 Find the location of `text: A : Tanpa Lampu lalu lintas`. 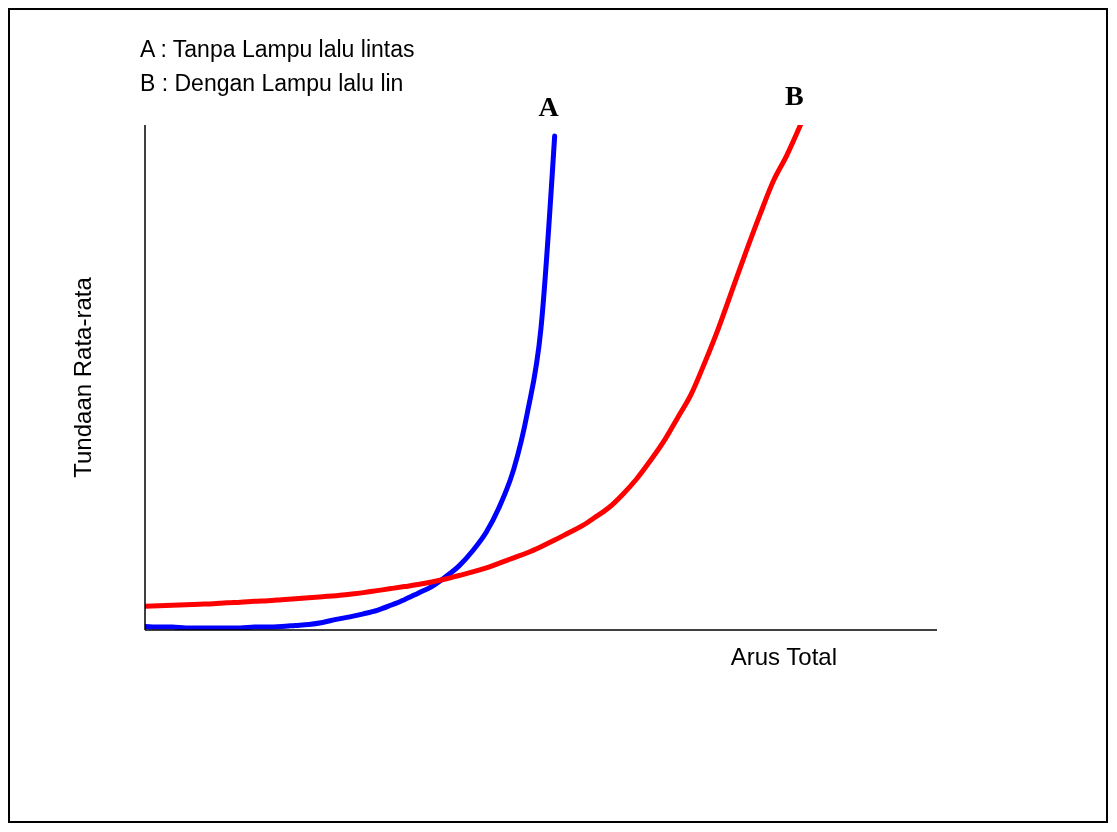

text: A : Tanpa Lampu lalu lintas is located at coordinates (277, 49).